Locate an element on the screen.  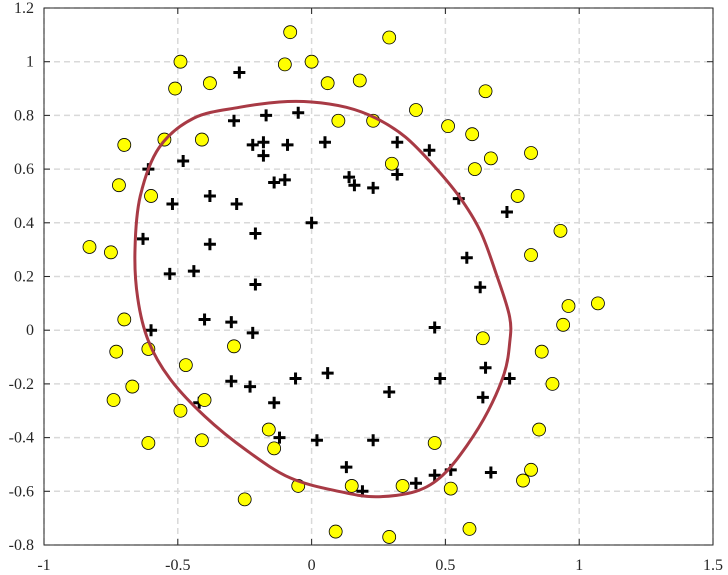
x-tick-label: 1 is located at coordinates (579, 565).